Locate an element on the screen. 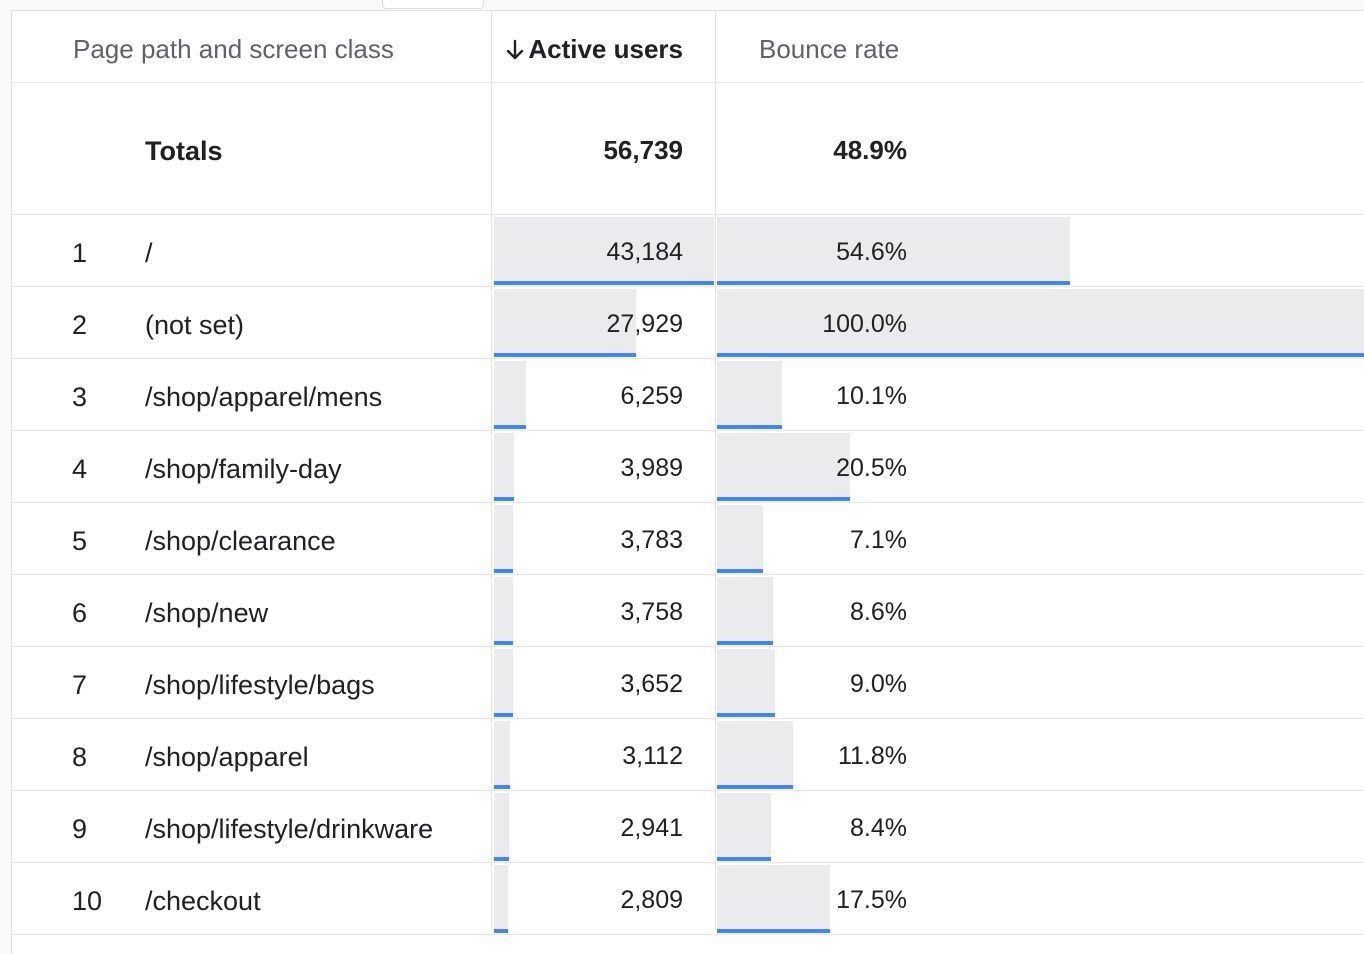 This screenshot has width=1364, height=954. row-active-users: 3,112 is located at coordinates (652, 756).